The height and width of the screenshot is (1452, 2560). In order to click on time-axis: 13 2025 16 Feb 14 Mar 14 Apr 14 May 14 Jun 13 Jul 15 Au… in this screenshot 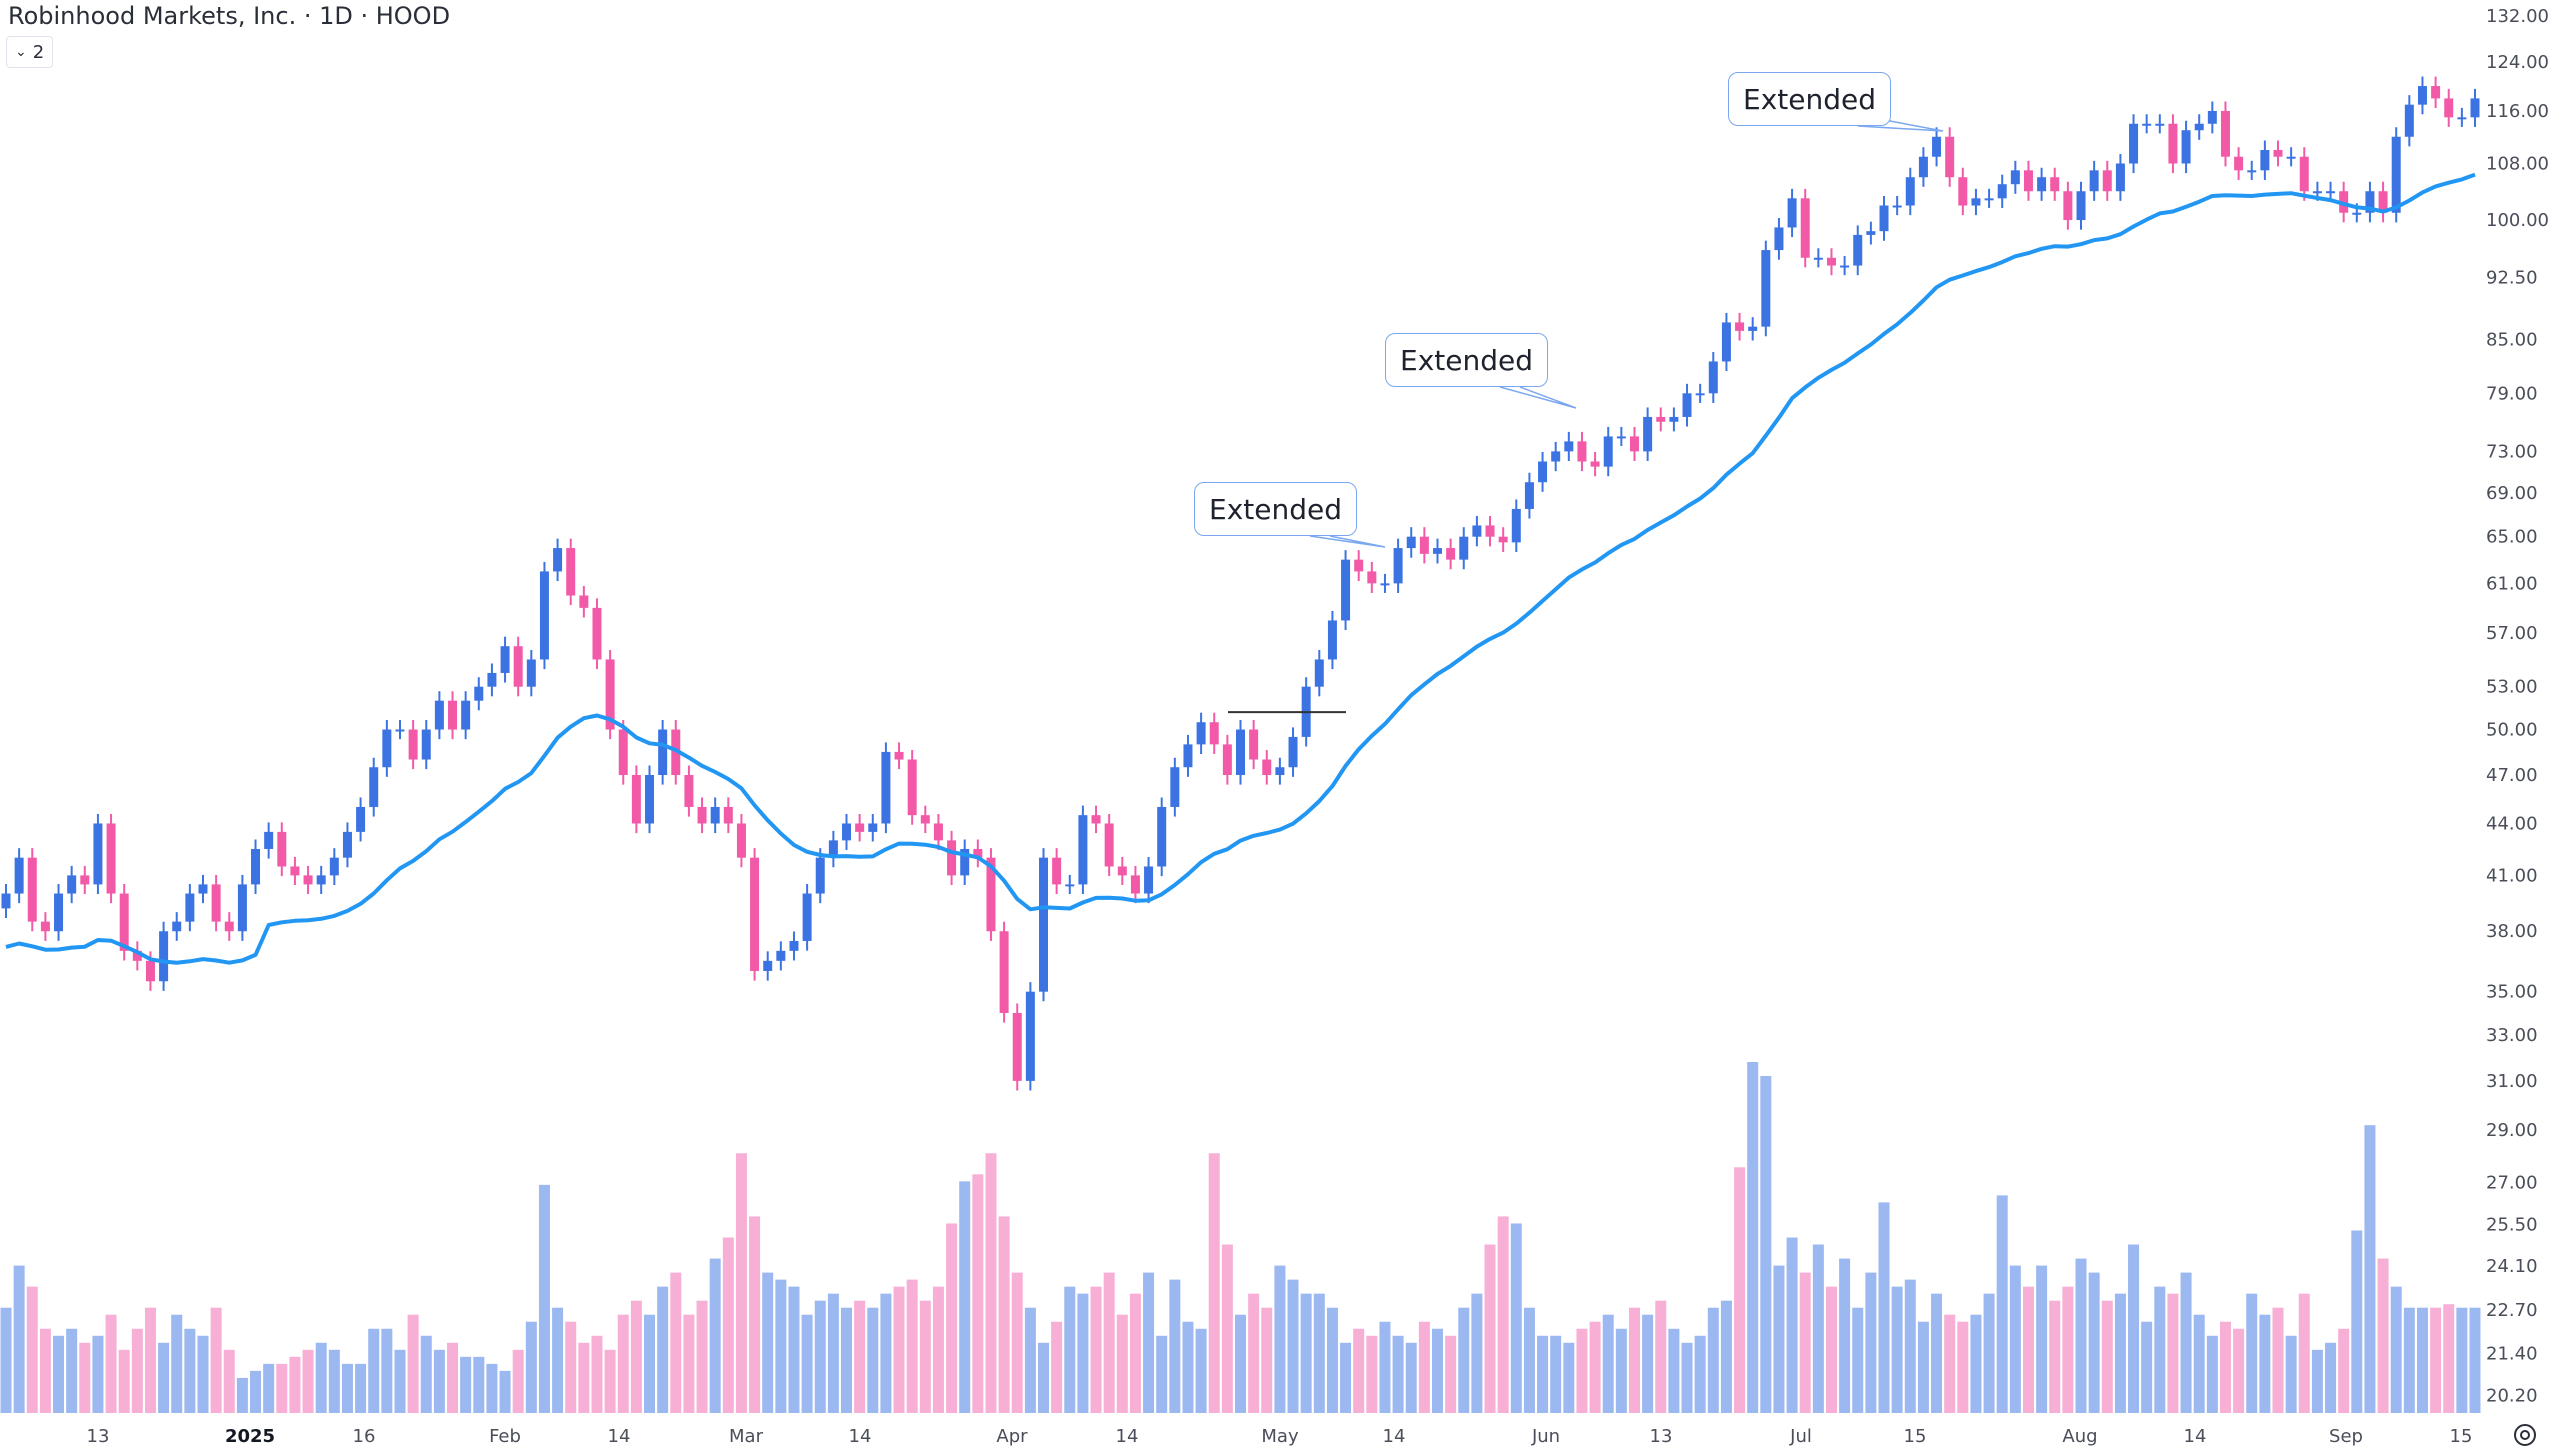, I will do `click(1280, 1436)`.